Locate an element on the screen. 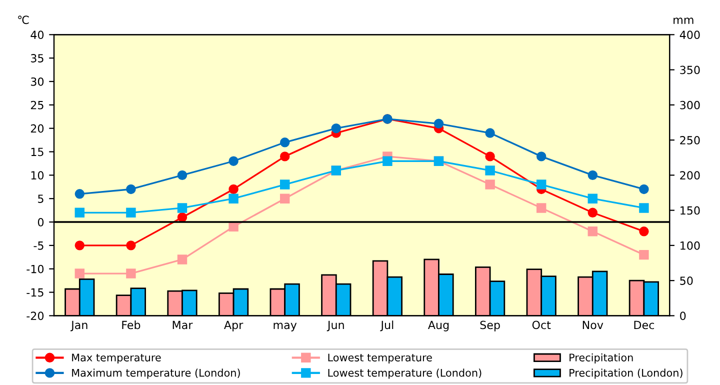 The image size is (720, 385). y2-axis-title: mm is located at coordinates (684, 21).